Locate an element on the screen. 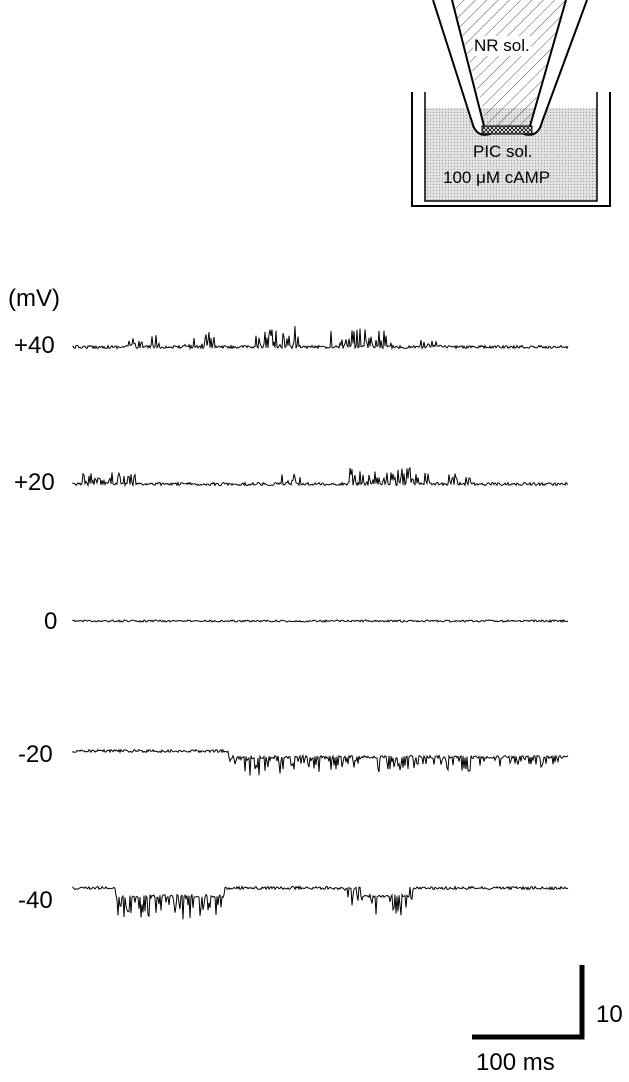 This screenshot has width=629, height=1082. voltage-label-minus20: -20 is located at coordinates (35, 754).